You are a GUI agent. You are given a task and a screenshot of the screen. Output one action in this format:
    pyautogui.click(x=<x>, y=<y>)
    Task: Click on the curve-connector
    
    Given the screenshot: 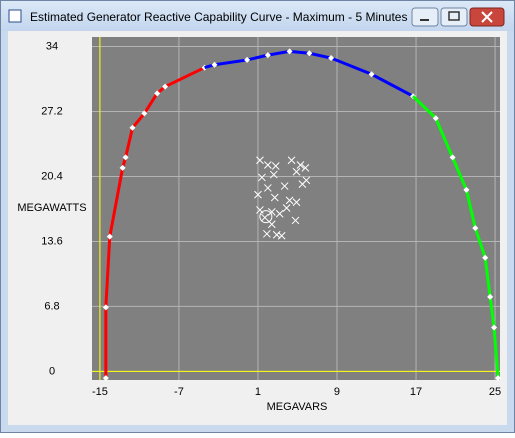 What is the action you would take?
    pyautogui.click(x=424, y=107)
    